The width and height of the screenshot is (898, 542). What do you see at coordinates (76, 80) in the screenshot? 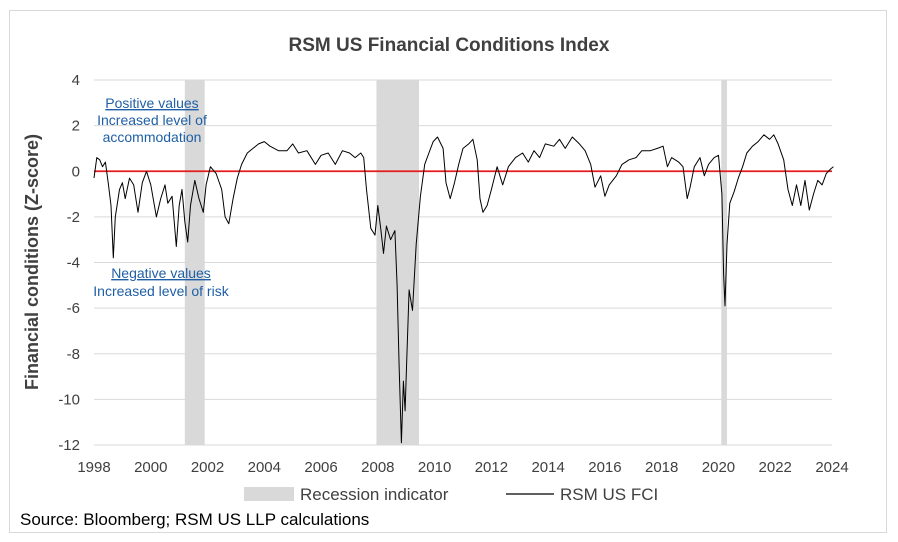
I see `y-tick-label-0: 4` at bounding box center [76, 80].